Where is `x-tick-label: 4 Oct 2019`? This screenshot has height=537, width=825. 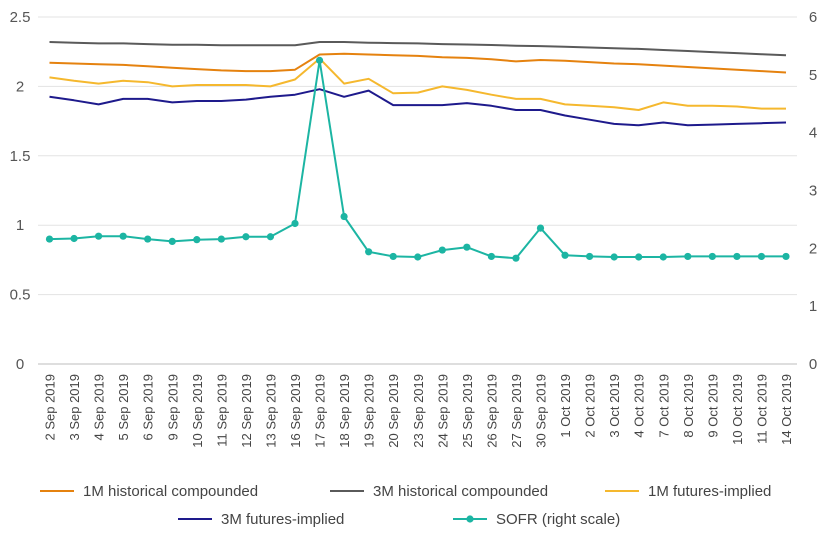
x-tick-label: 4 Oct 2019 is located at coordinates (639, 406).